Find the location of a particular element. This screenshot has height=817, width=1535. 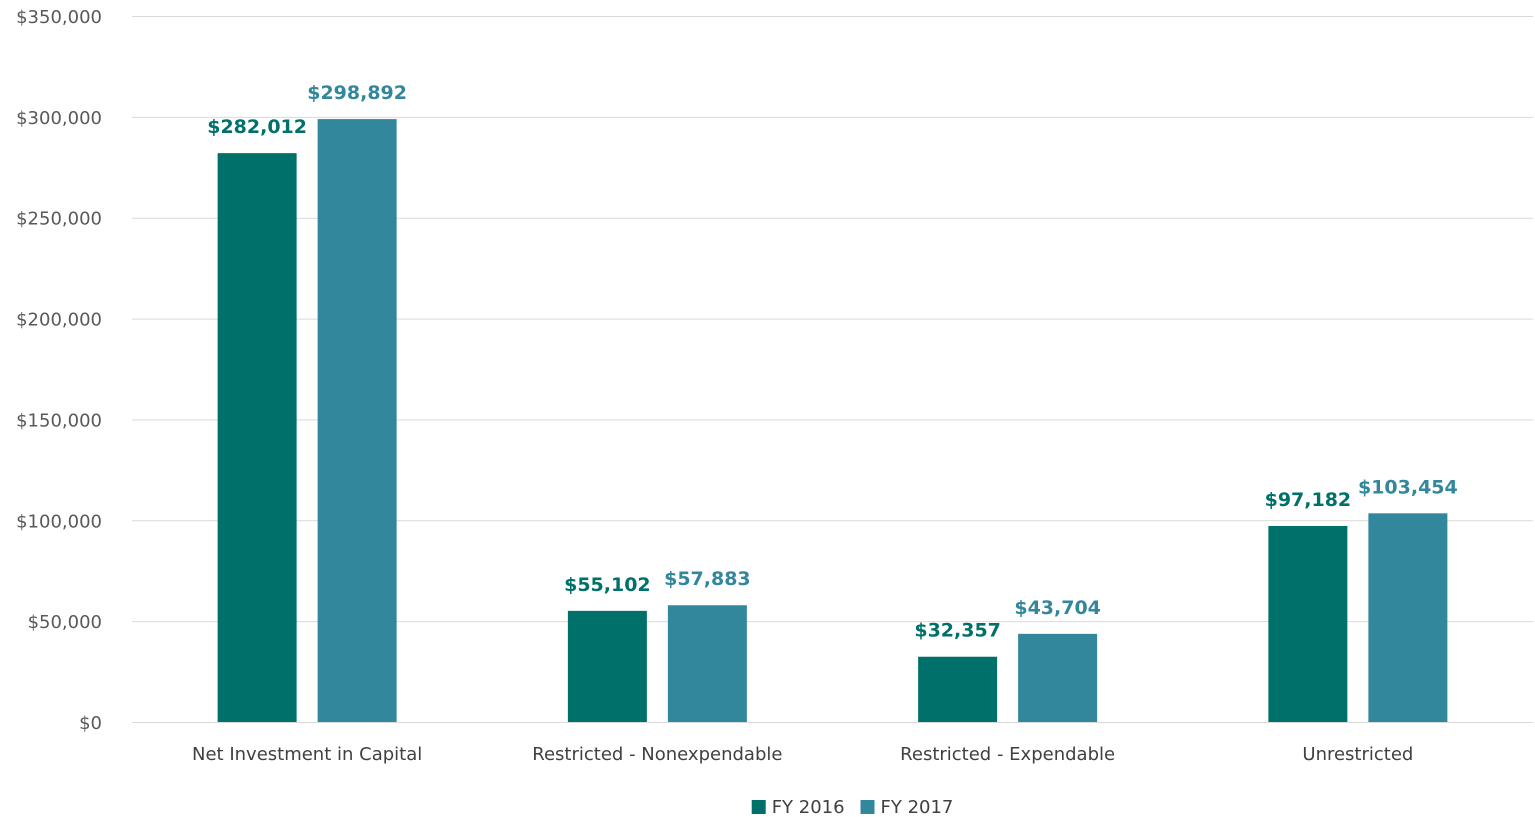

y-tick-label: $250,000 is located at coordinates (59, 219).